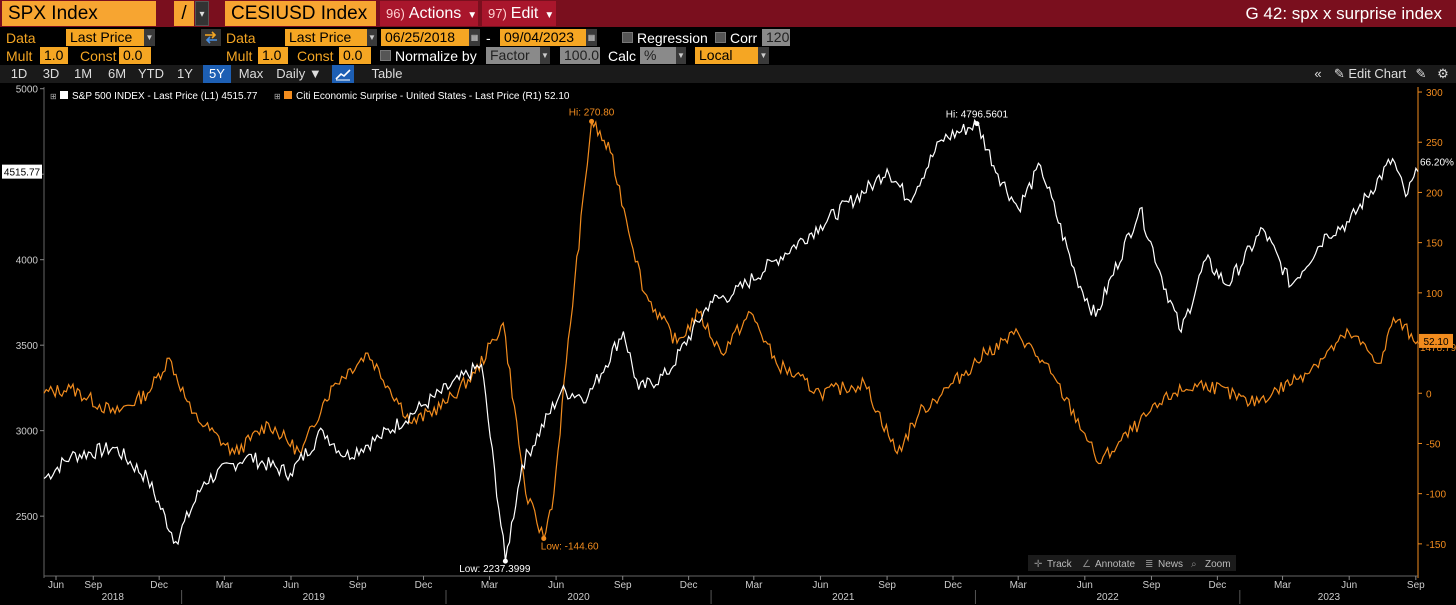 This screenshot has height=605, width=1456. What do you see at coordinates (27, 517) in the screenshot?
I see `left-tick-label: 2500` at bounding box center [27, 517].